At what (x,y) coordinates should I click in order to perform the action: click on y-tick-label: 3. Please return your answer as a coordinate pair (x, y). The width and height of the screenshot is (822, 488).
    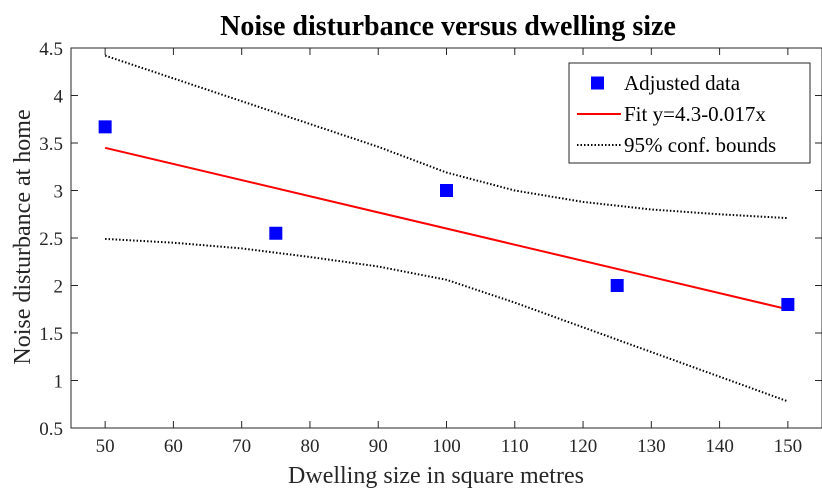
    Looking at the image, I should click on (59, 192).